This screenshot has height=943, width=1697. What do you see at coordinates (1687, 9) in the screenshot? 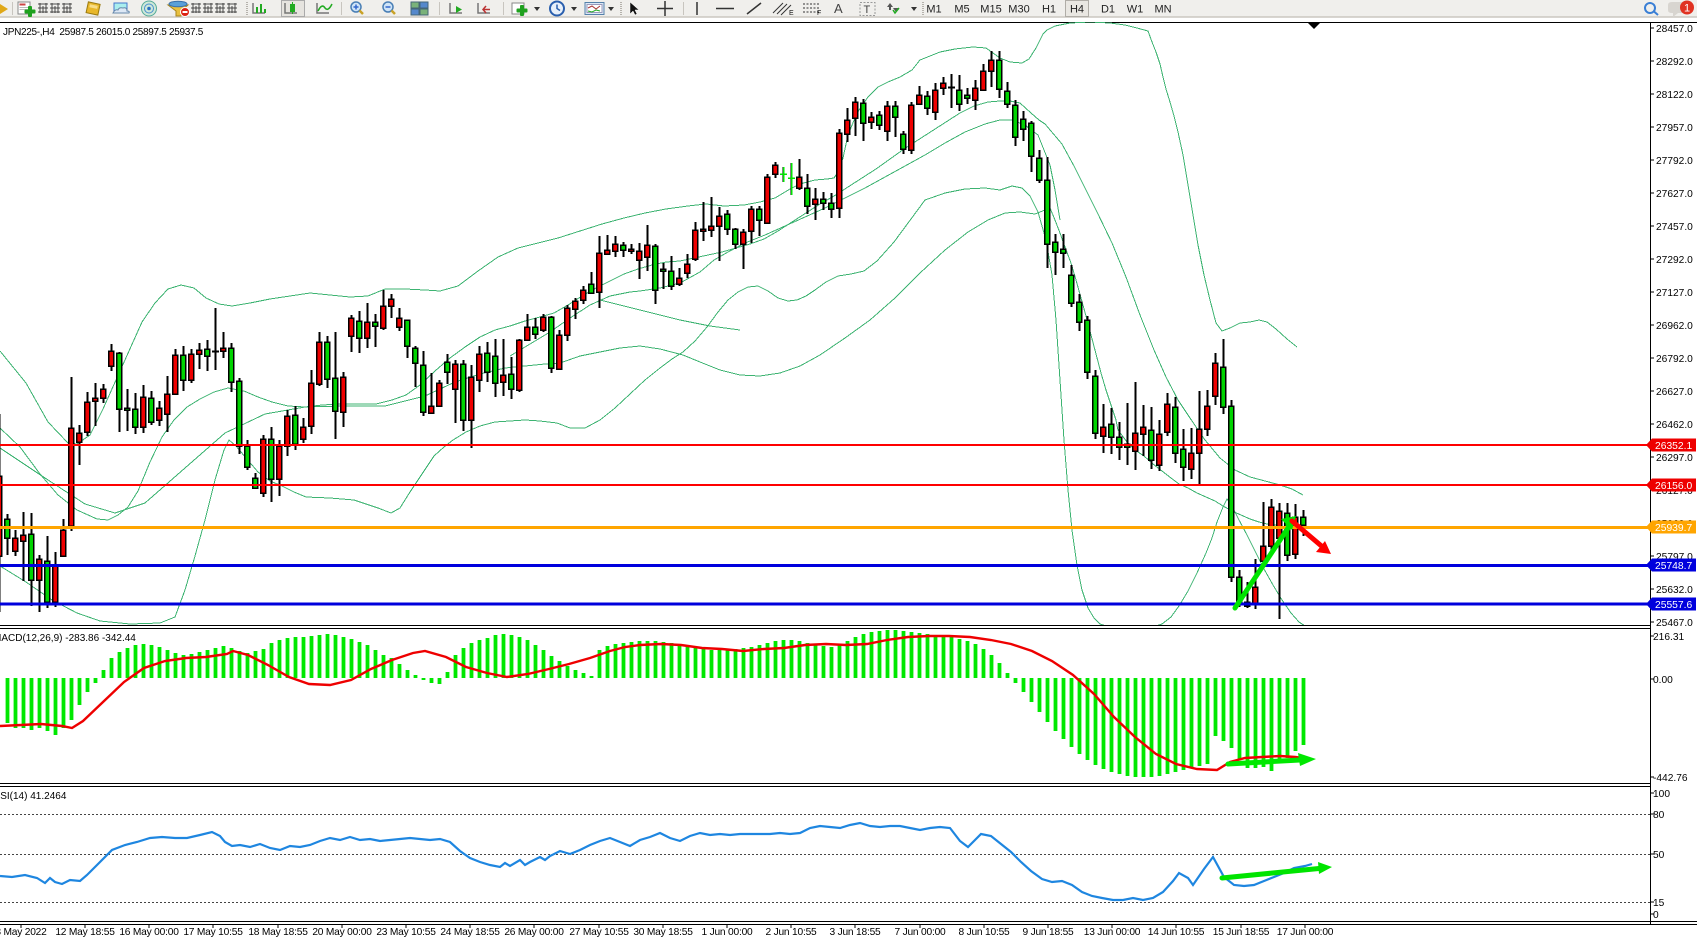
I see `svg-text: 1` at bounding box center [1687, 9].